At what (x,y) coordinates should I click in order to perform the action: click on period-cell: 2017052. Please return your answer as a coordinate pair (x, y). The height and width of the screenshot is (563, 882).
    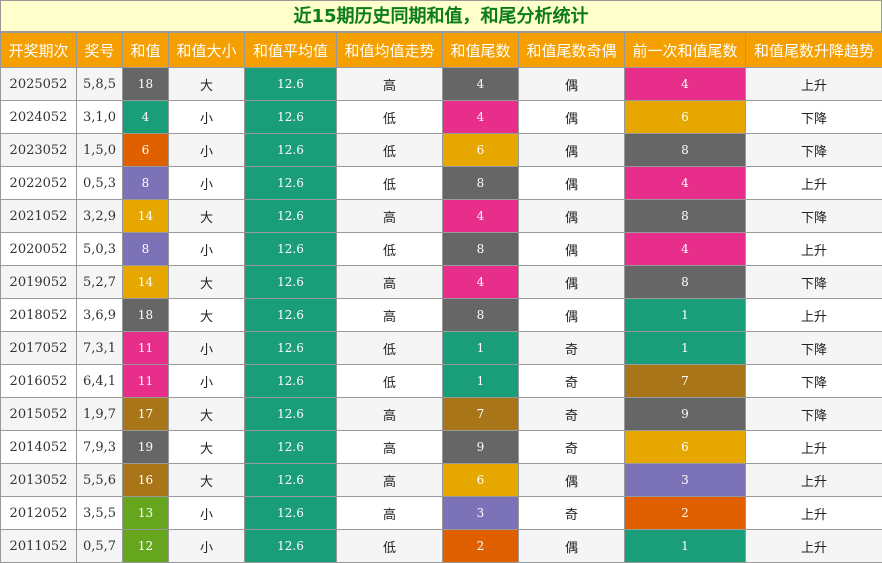
    Looking at the image, I should click on (39, 348).